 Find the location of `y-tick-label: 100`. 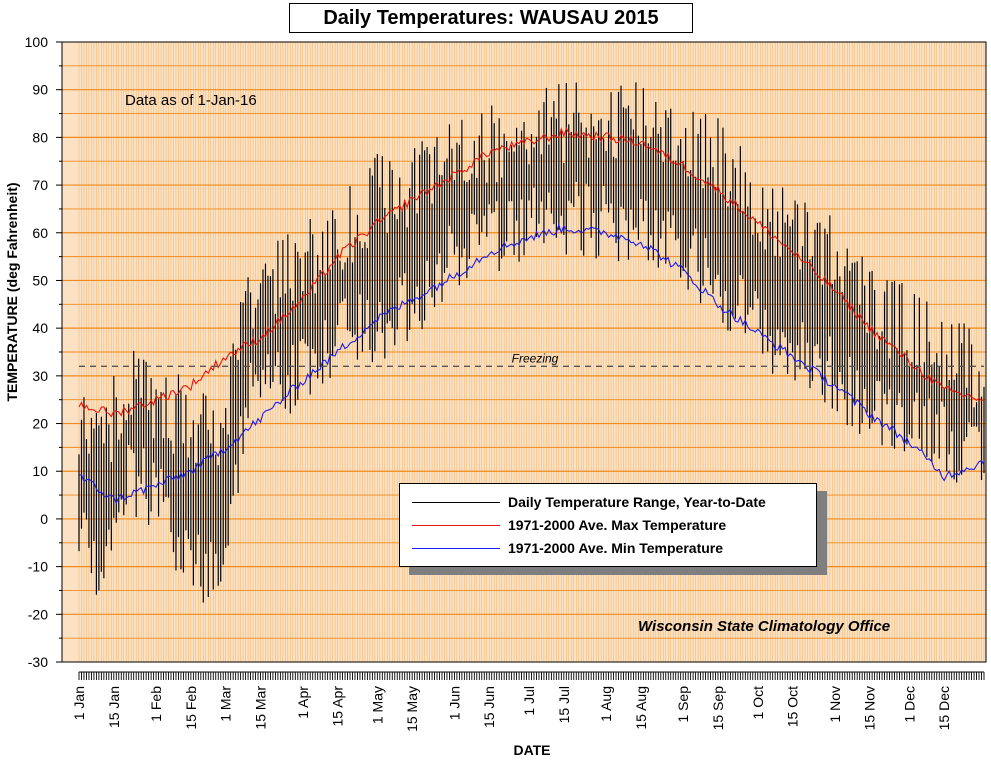

y-tick-label: 100 is located at coordinates (37, 42).